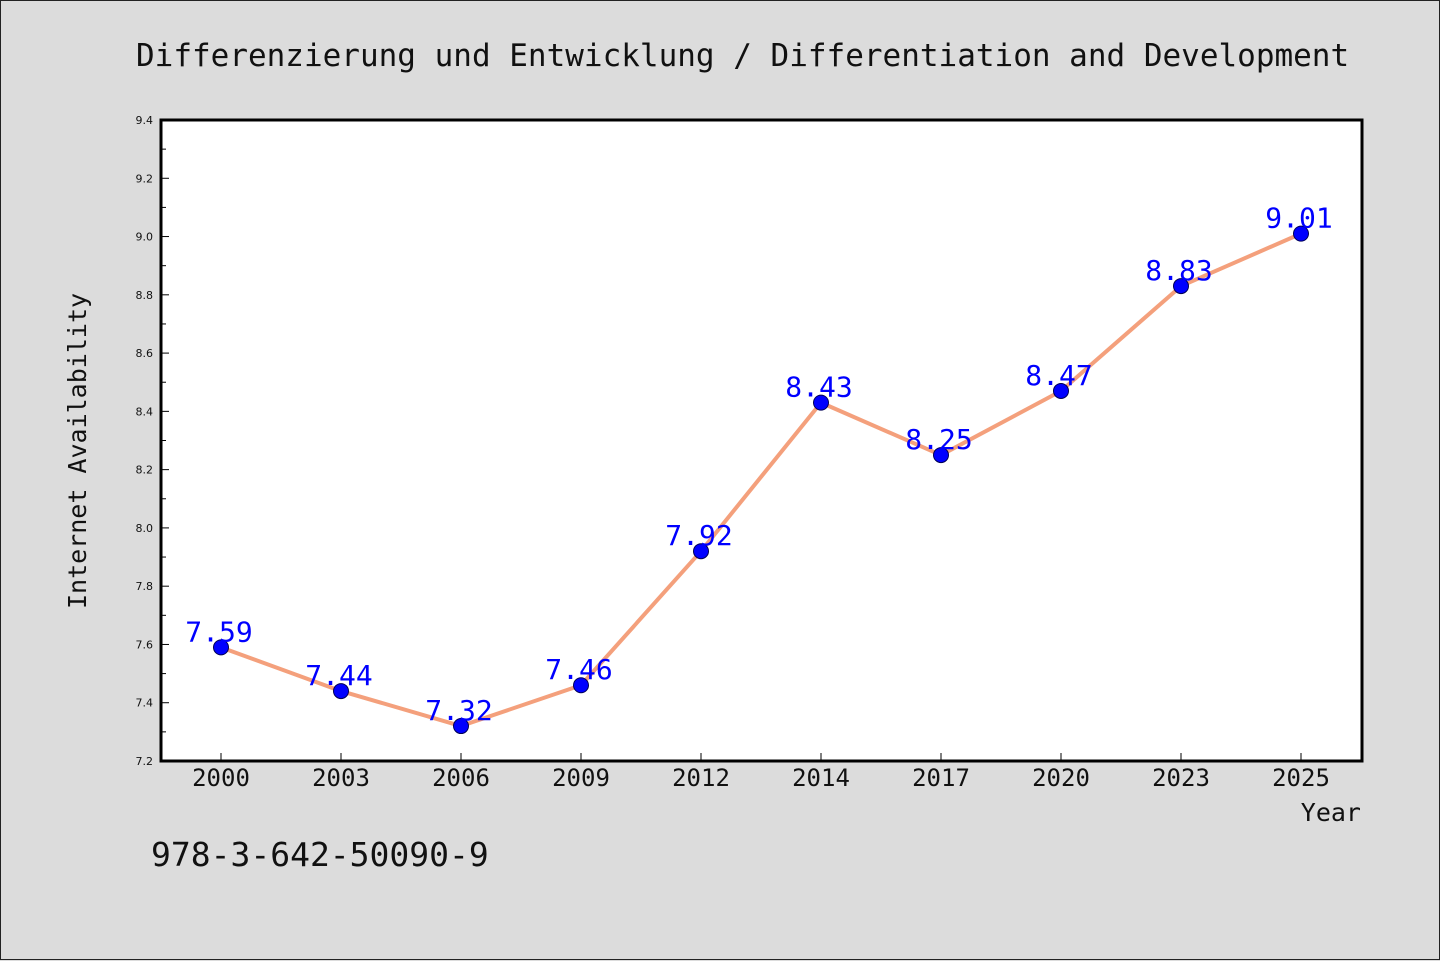  Describe the element at coordinates (145, 178) in the screenshot. I see `y-tick-label: 9.2` at that location.